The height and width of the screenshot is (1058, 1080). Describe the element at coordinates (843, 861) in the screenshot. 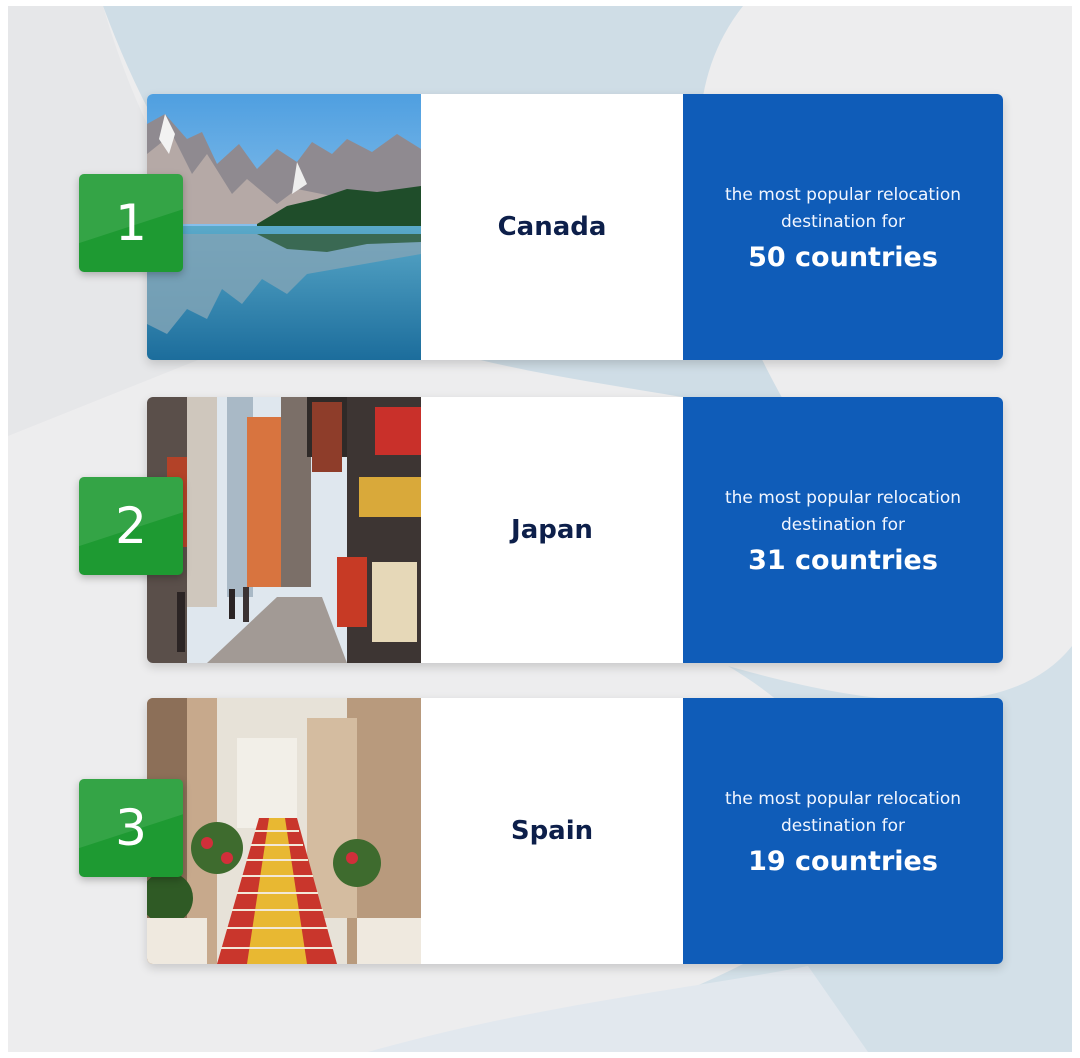

I see `stat-count: 19 countries` at that location.